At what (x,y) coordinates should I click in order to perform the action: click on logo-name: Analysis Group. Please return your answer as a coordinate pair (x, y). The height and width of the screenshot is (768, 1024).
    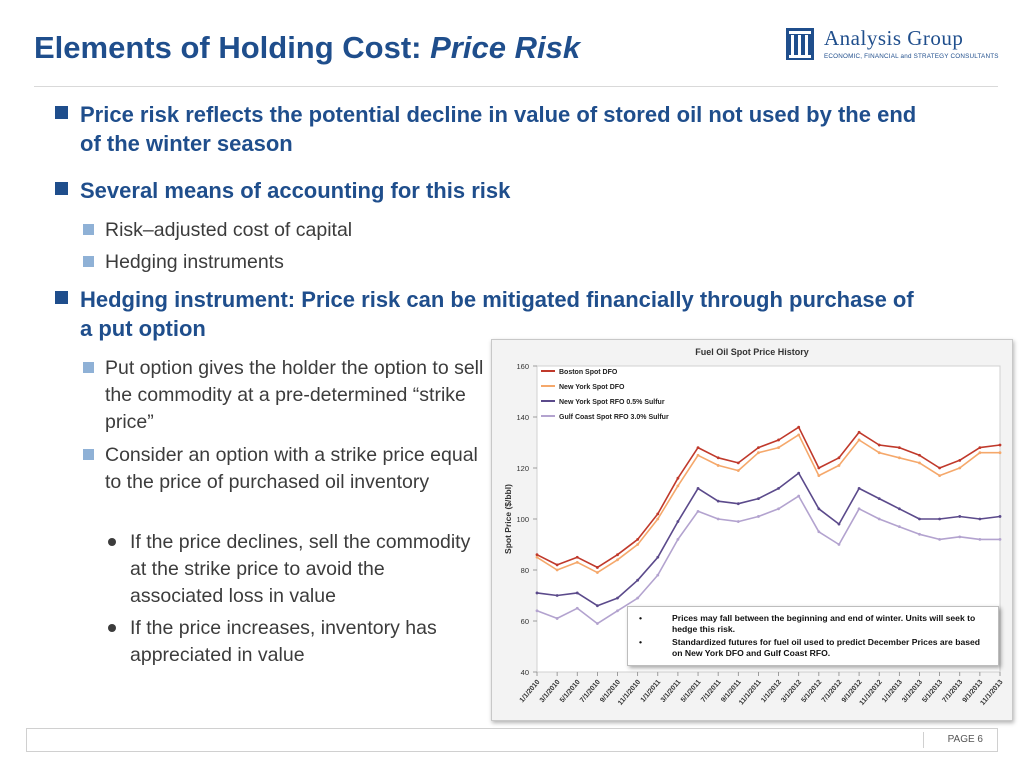
    Looking at the image, I should click on (894, 38).